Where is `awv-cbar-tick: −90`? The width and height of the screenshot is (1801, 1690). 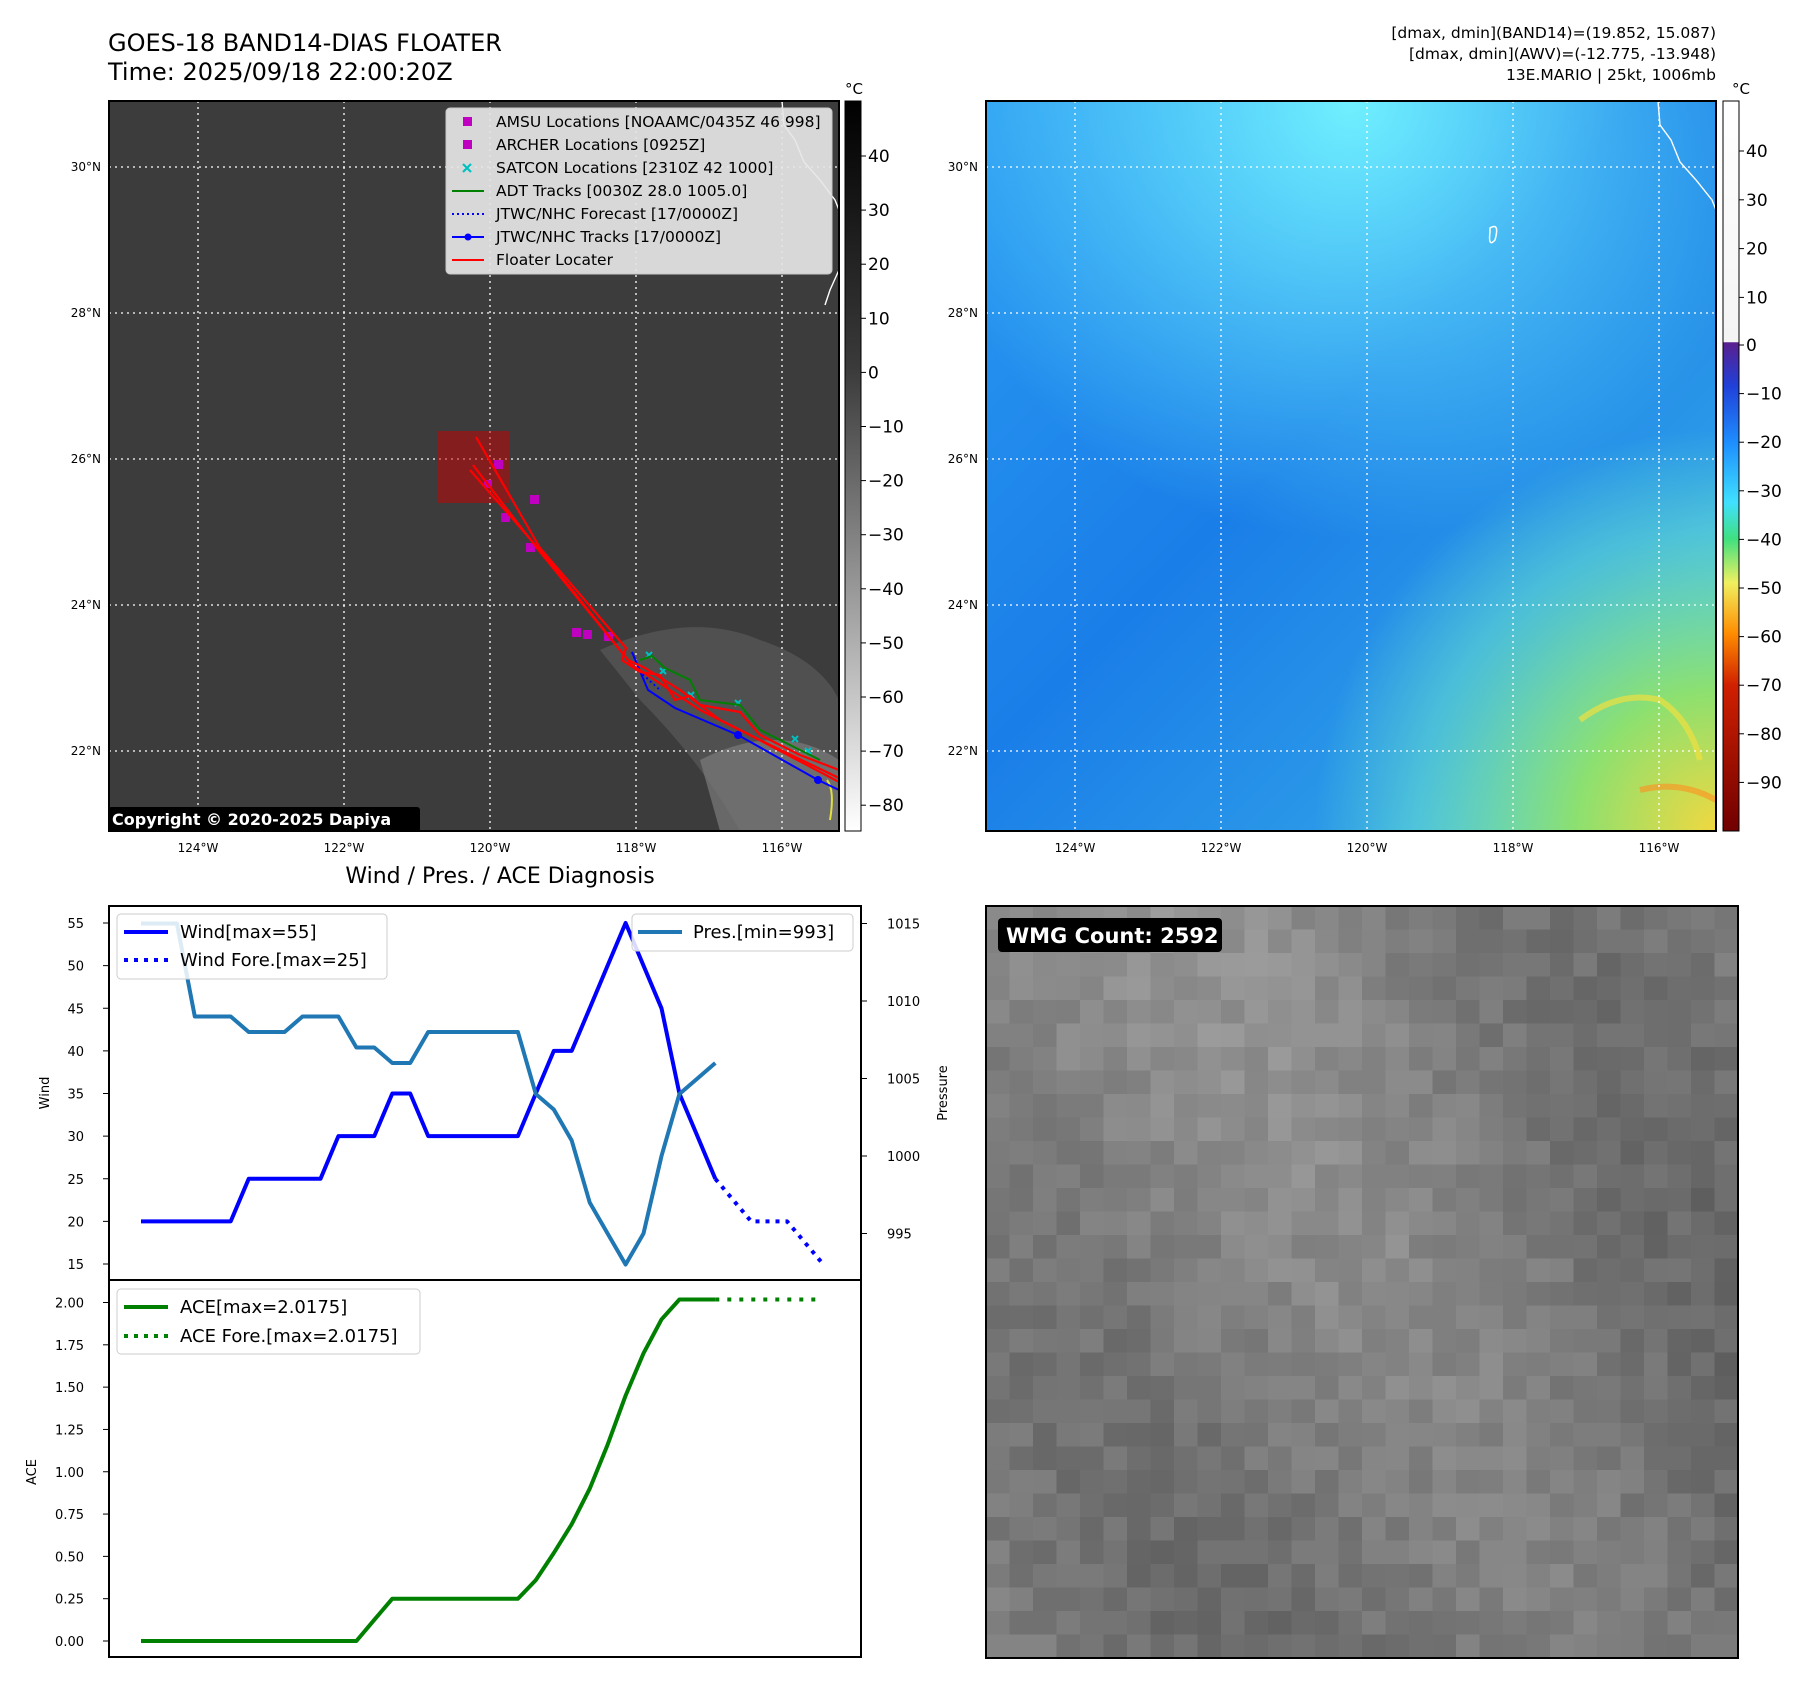
awv-cbar-tick: −90 is located at coordinates (1764, 783).